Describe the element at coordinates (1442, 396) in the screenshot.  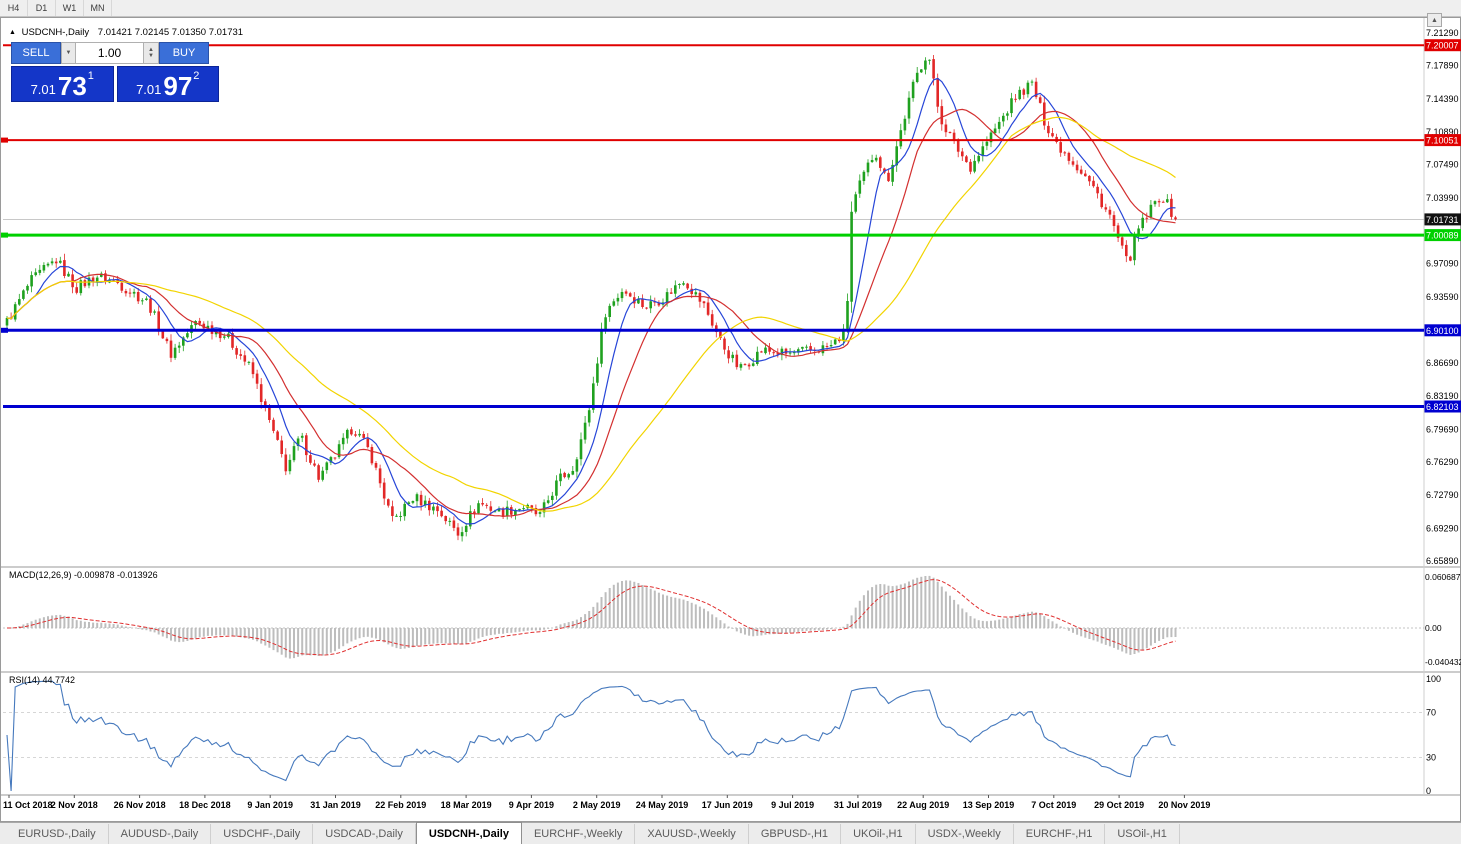
I see `price-axis-label: 6.83190` at that location.